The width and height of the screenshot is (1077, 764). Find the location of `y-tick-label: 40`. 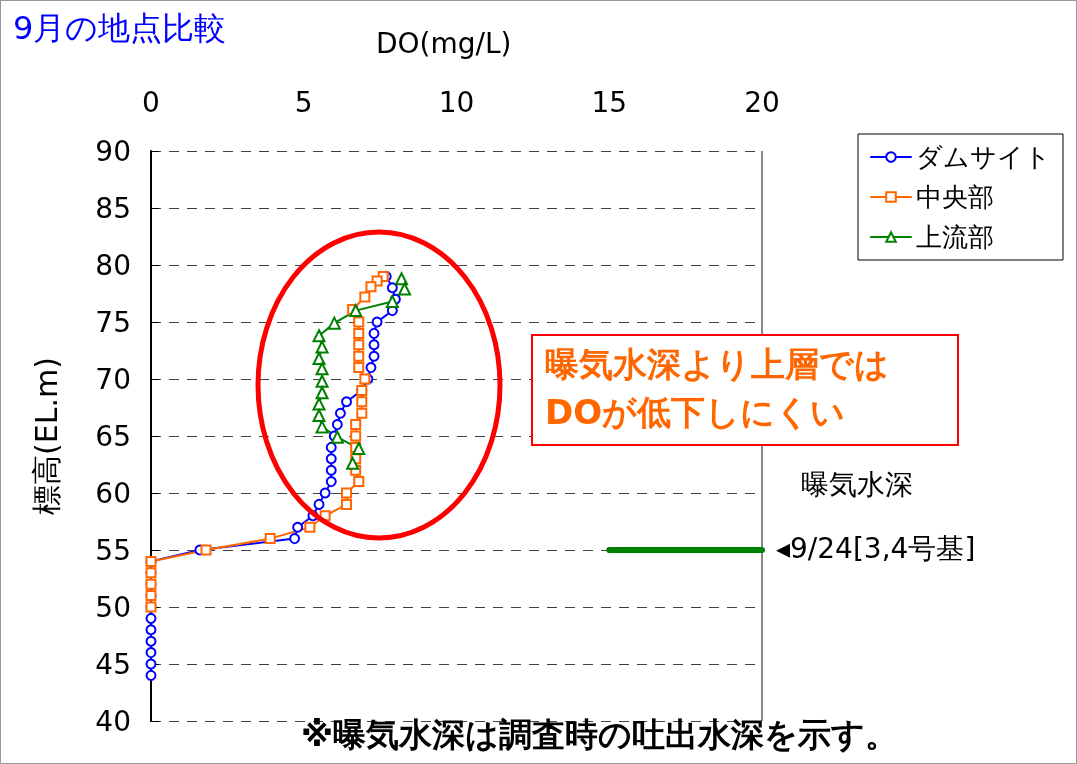

y-tick-label: 40 is located at coordinates (113, 721).